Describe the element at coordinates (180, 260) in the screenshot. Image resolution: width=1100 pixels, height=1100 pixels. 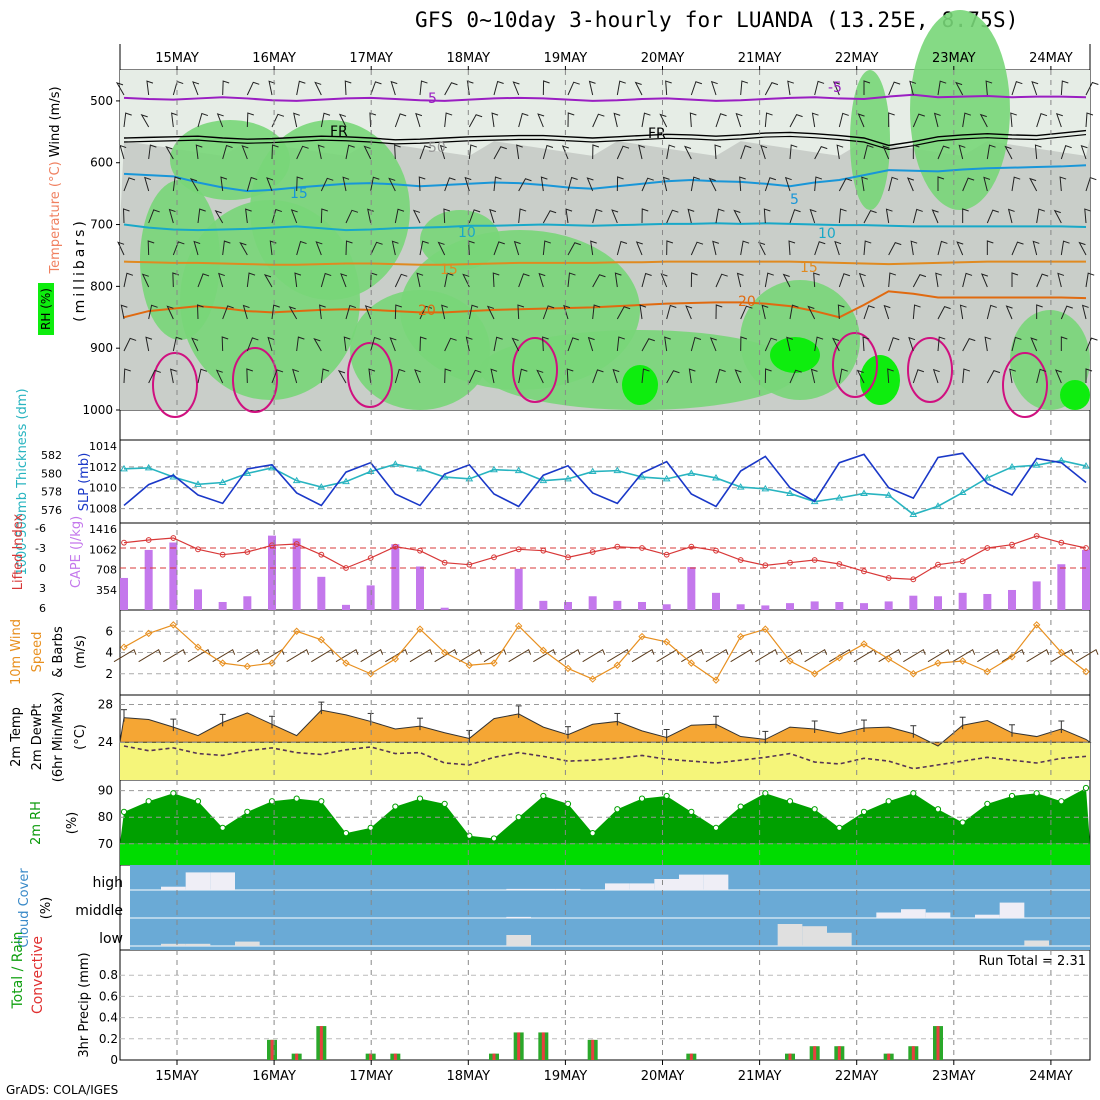
I see `rh-green-area` at that location.